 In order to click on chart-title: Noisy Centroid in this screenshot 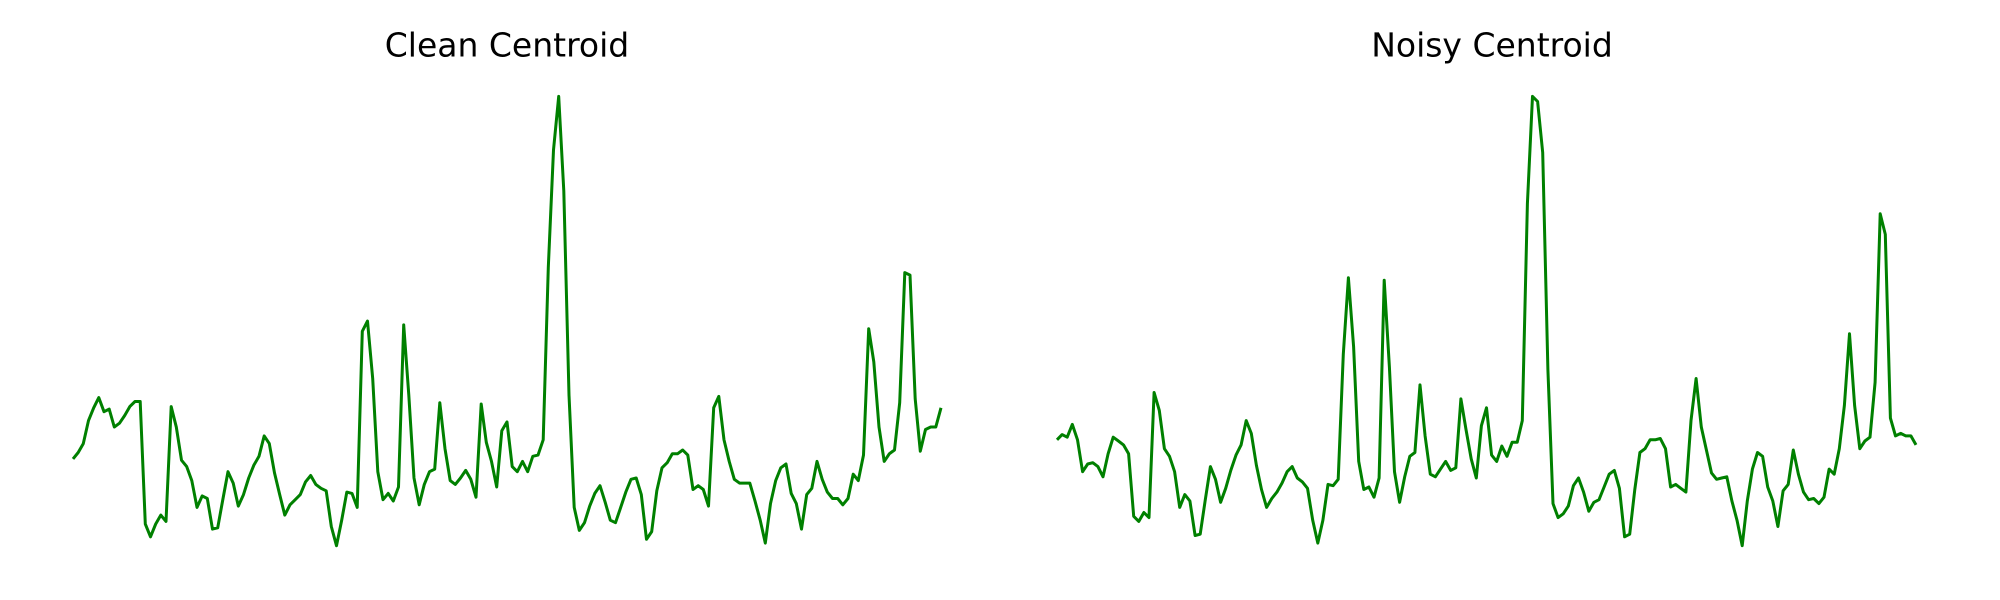, I will do `click(1492, 45)`.